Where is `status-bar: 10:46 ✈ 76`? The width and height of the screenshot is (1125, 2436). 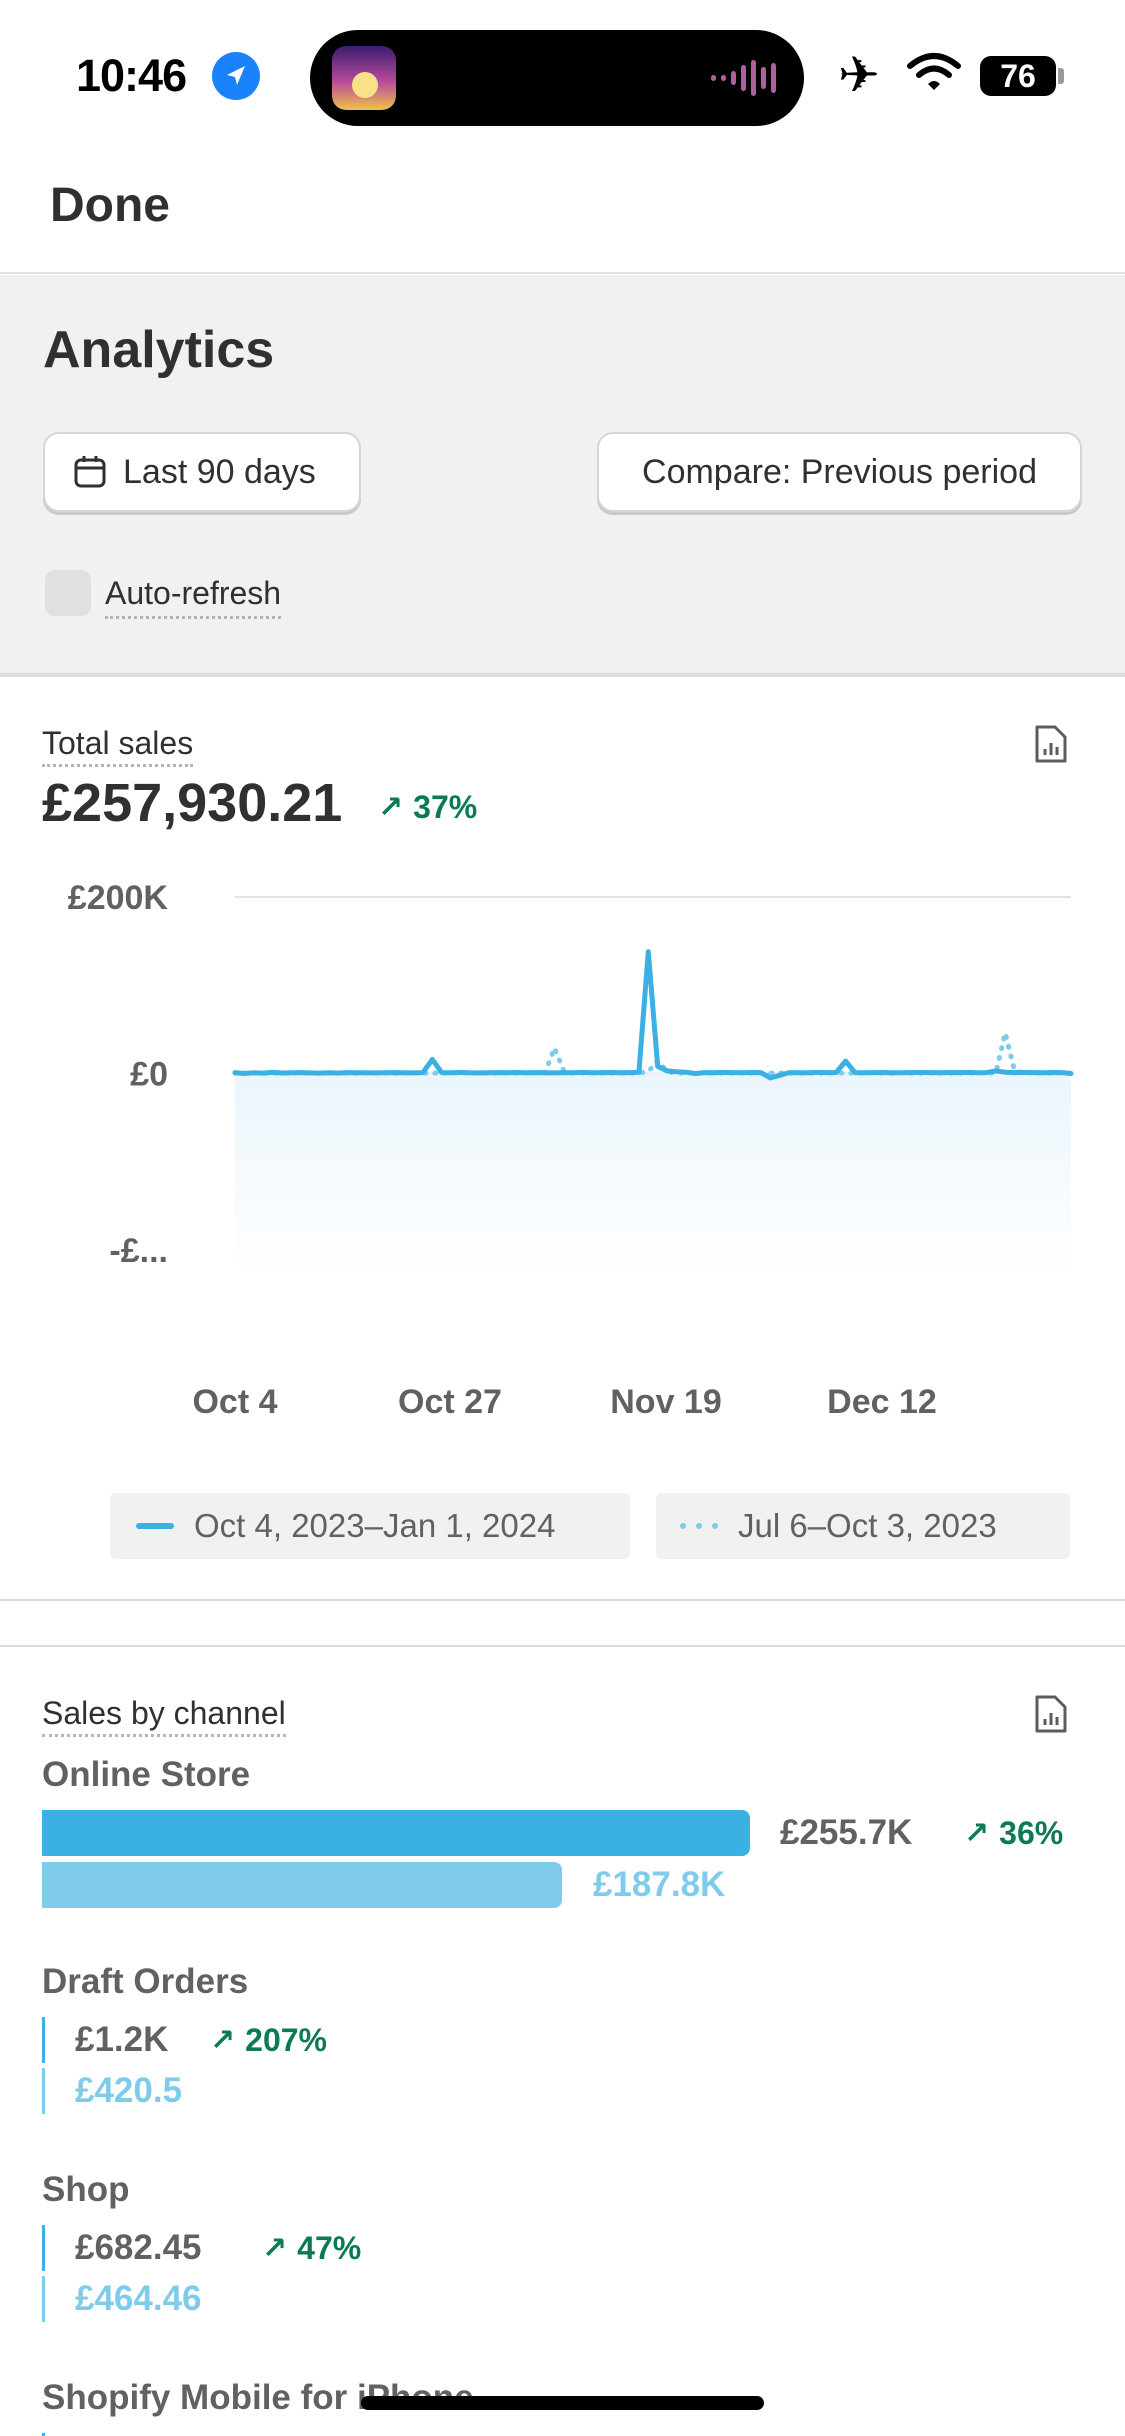
status-bar: 10:46 ✈ 76 is located at coordinates (562, 75).